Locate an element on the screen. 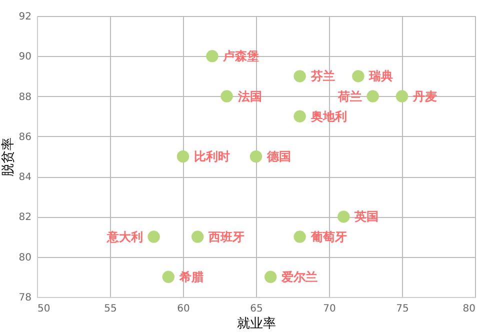  annotation: 希腊 is located at coordinates (191, 277).